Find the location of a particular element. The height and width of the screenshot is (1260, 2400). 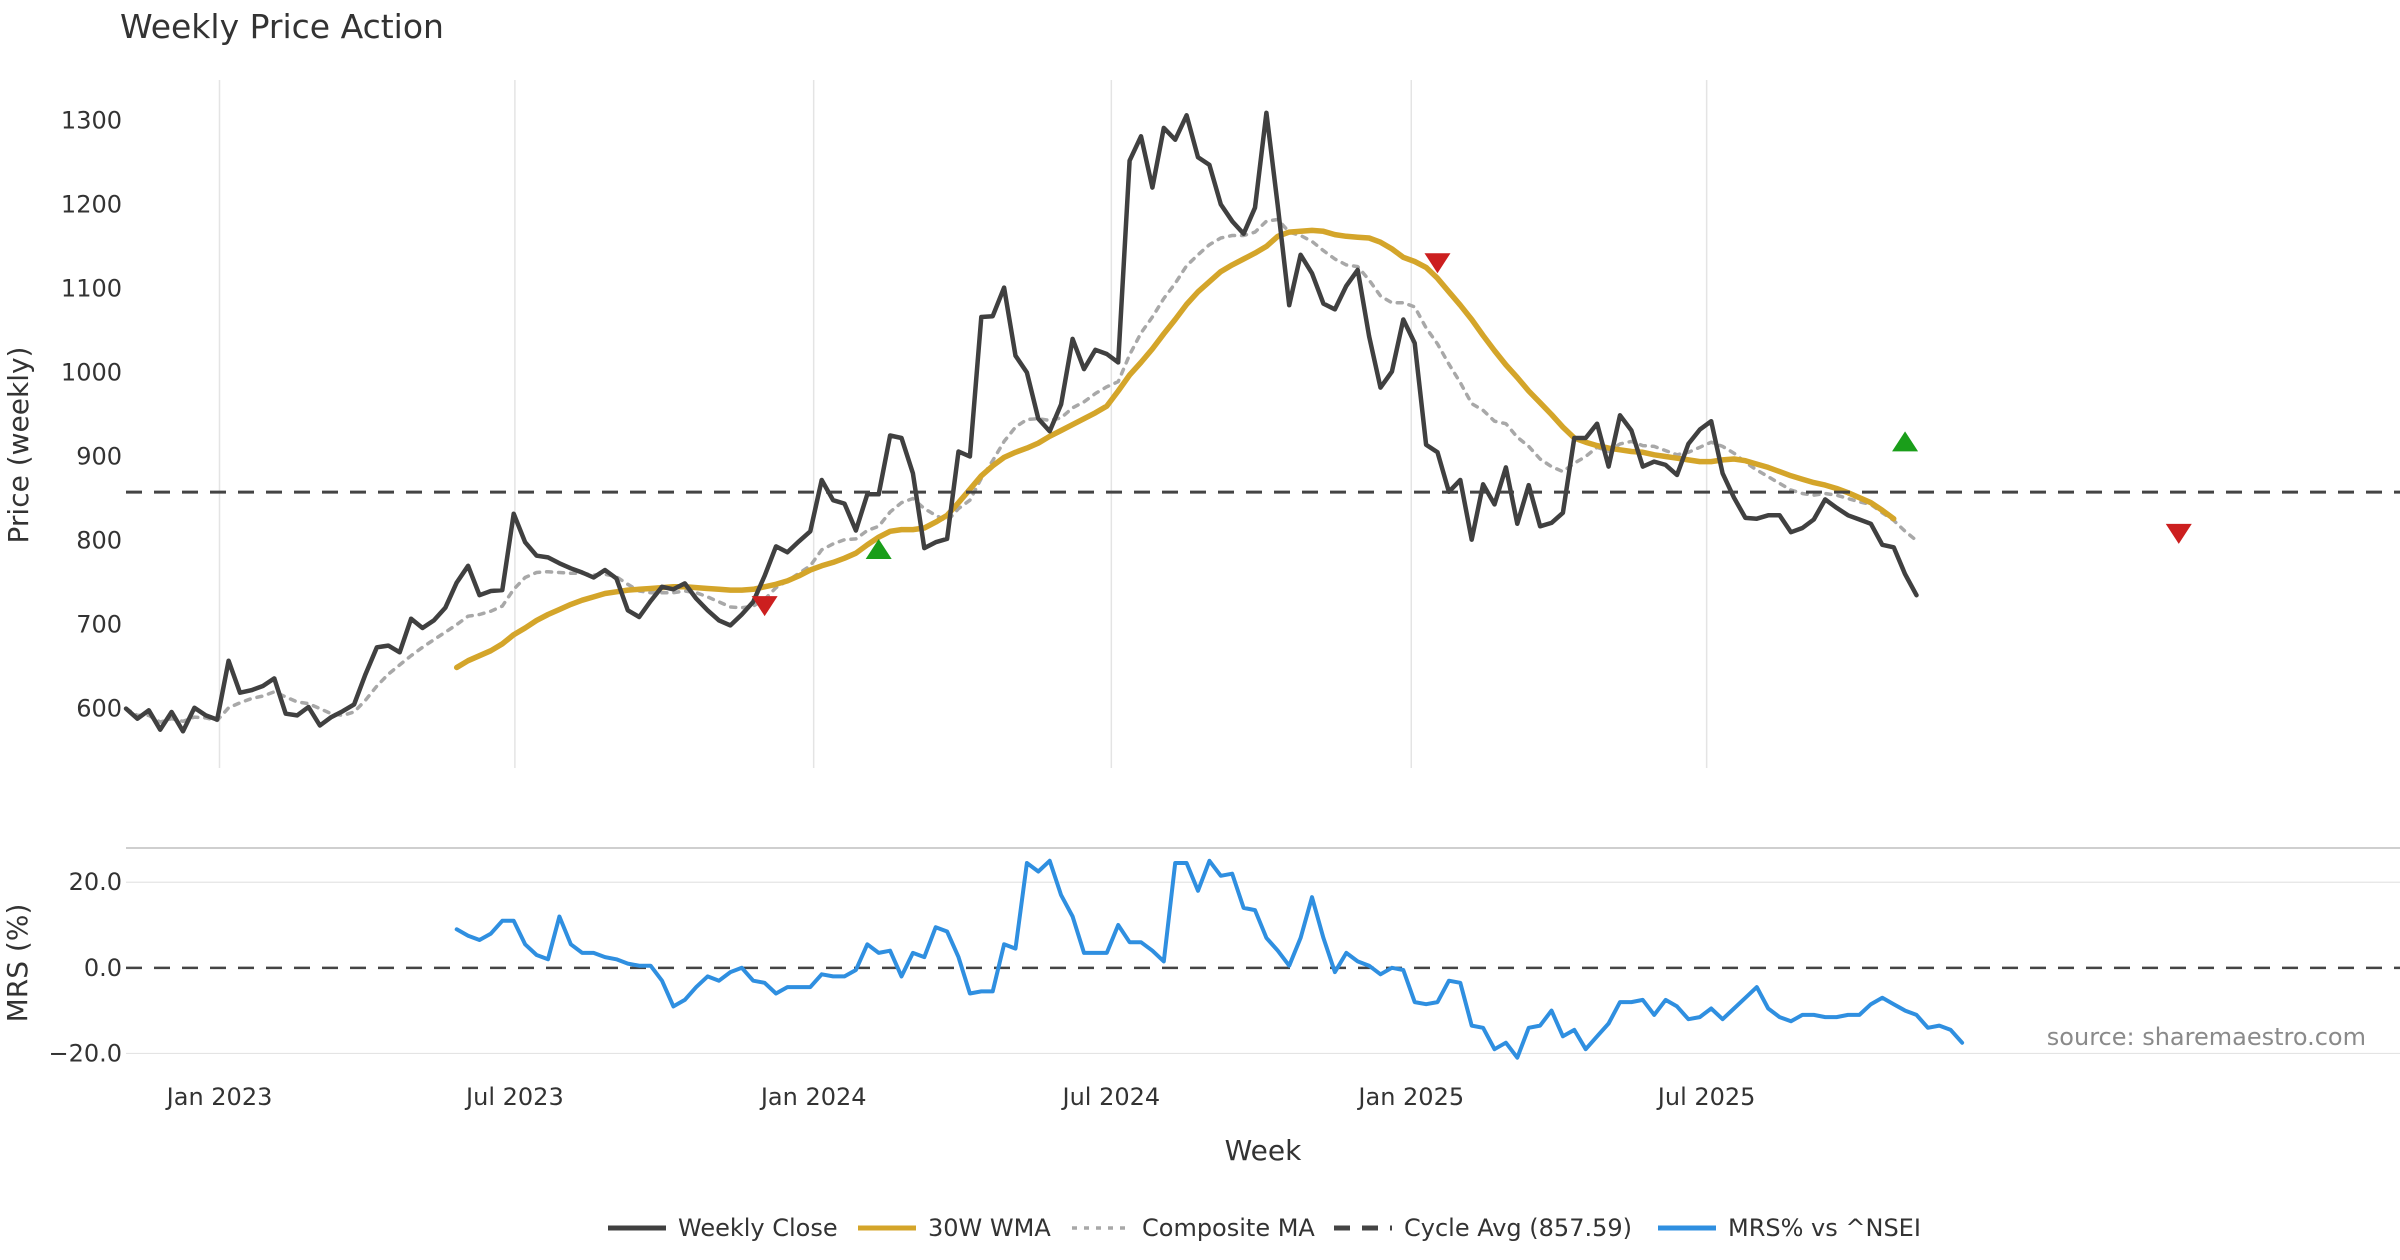

x-axis-label: Week is located at coordinates (1263, 1150).